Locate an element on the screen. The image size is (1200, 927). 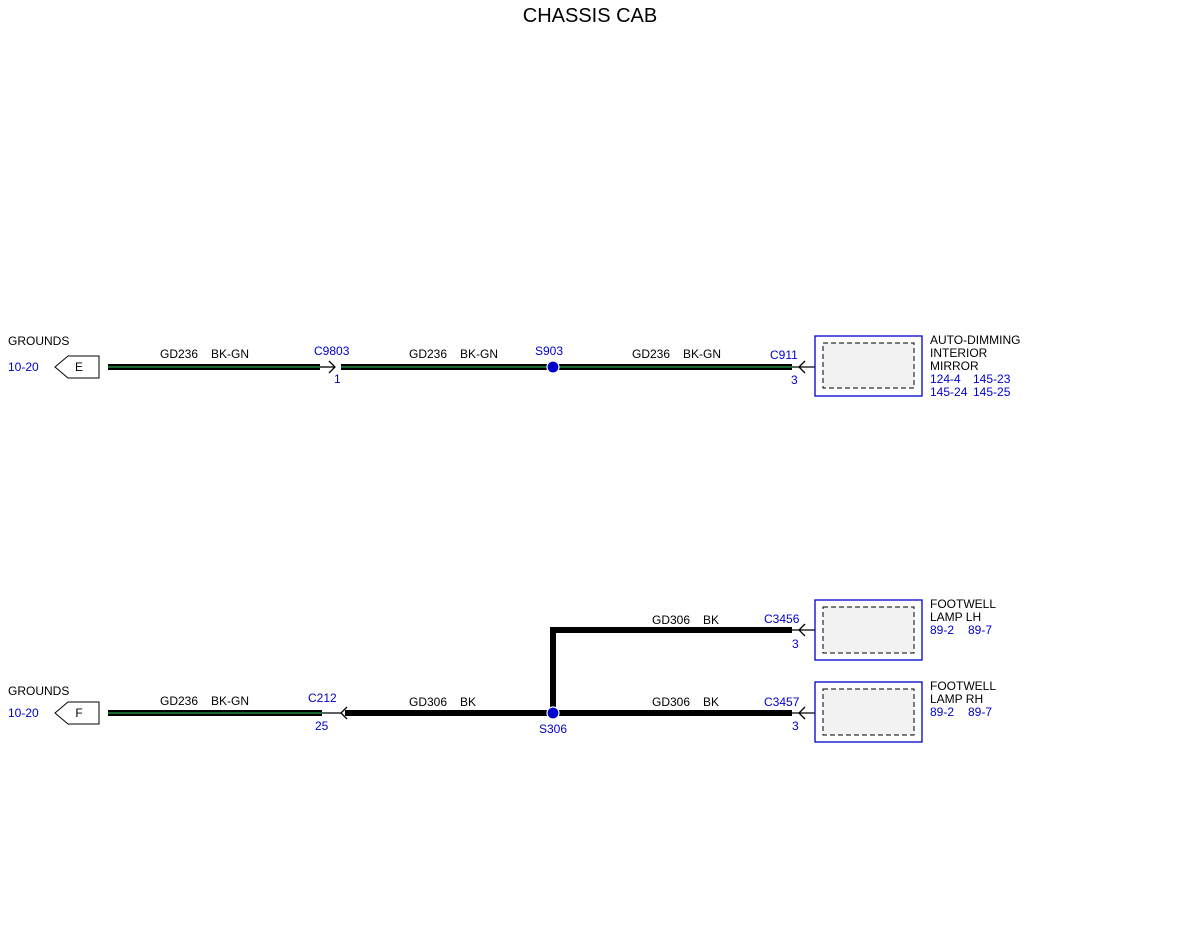
wire-e-1-color: BK-GN is located at coordinates (230, 354).